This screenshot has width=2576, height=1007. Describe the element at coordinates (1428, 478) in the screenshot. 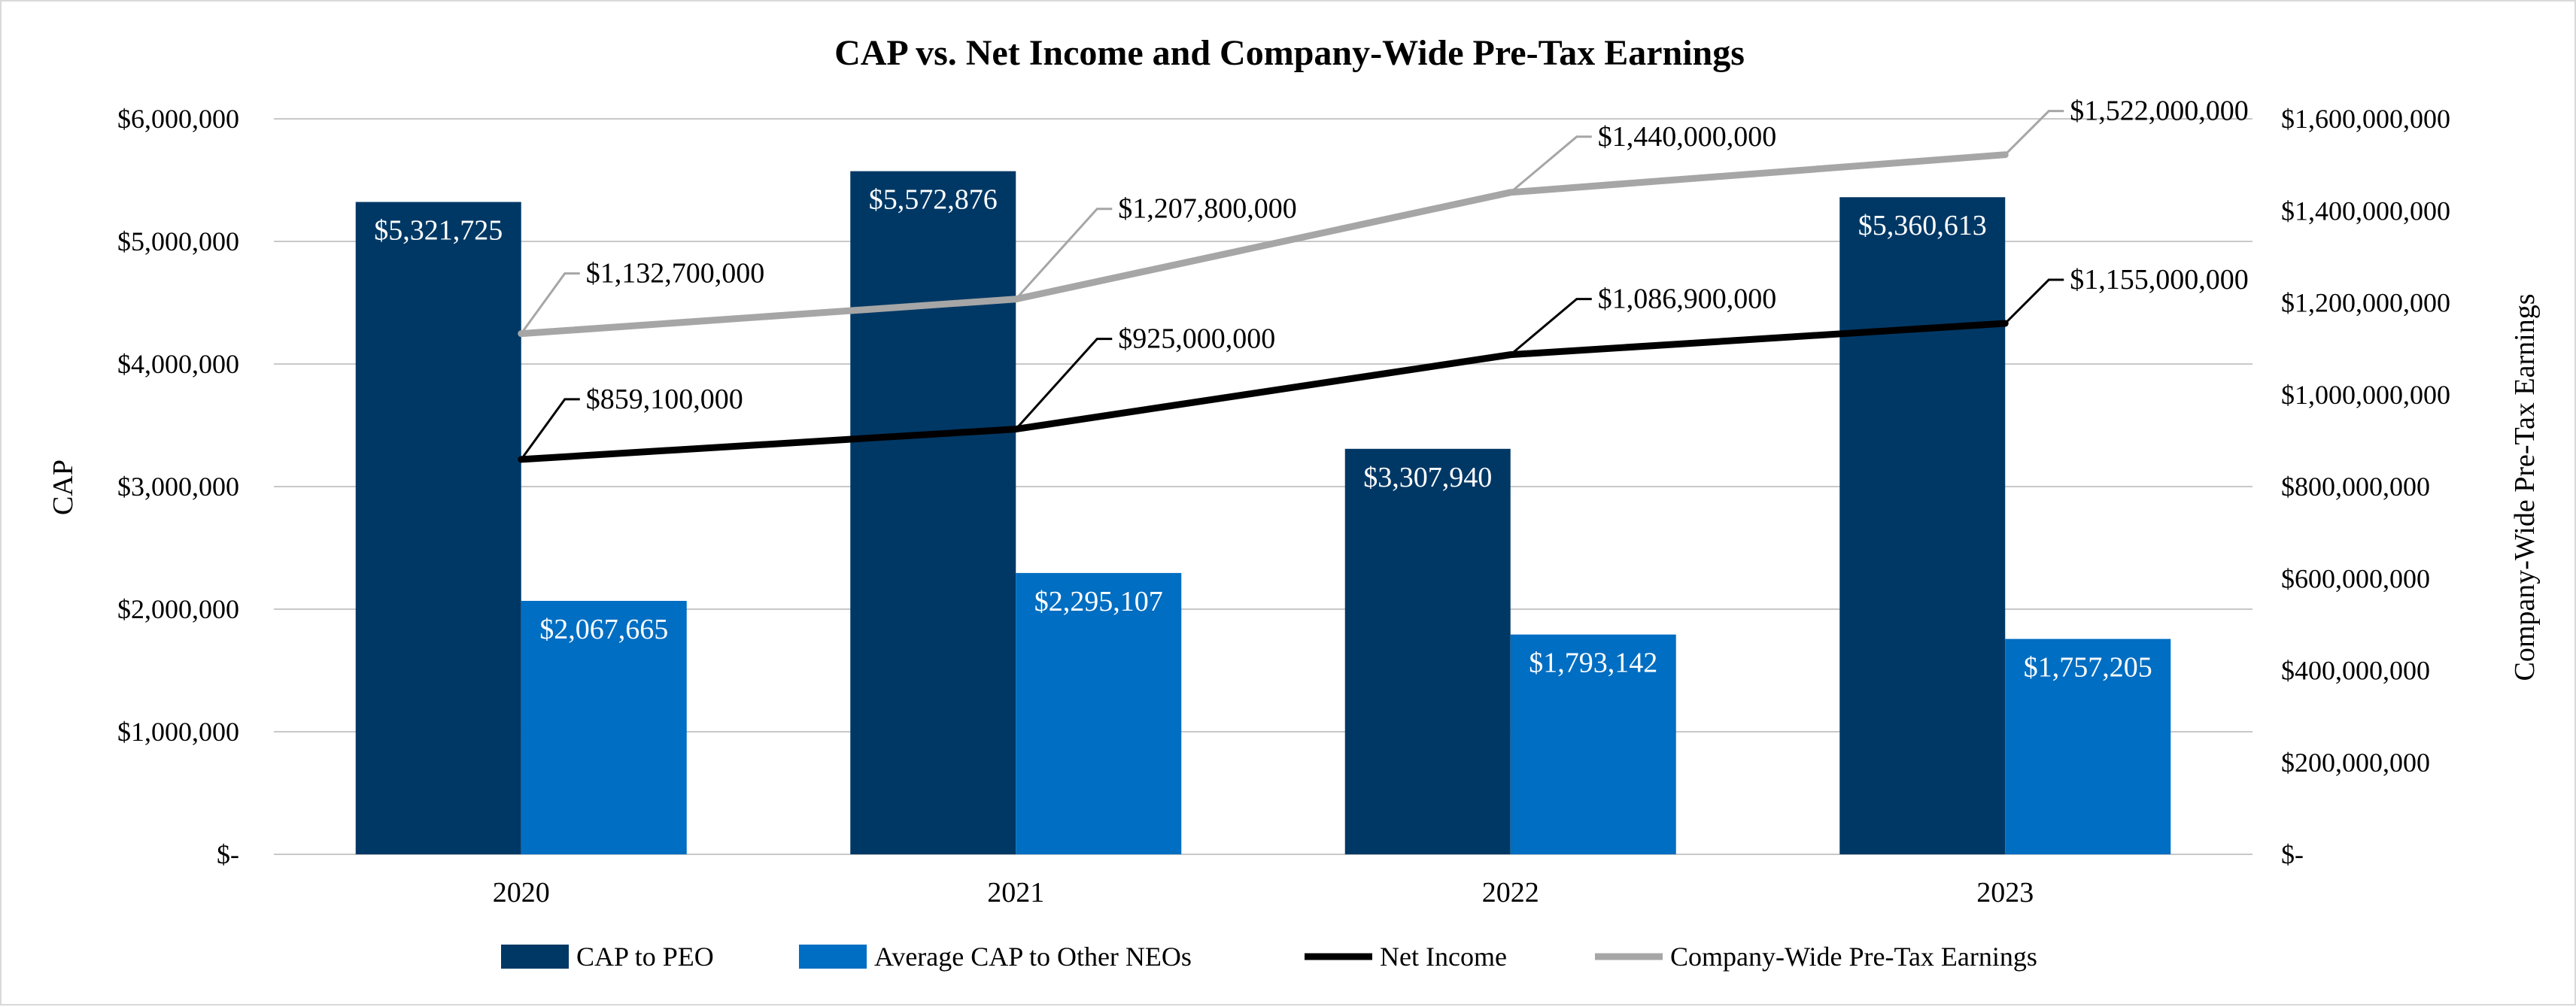

I see `bar-value-label: $3,307,940` at that location.